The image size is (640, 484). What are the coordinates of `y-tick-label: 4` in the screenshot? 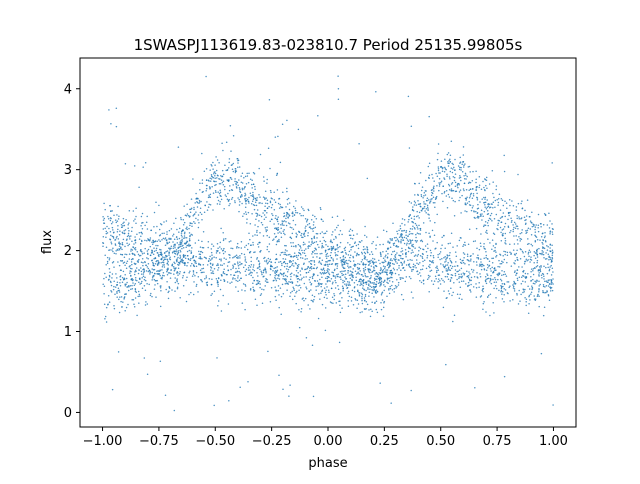 It's located at (68, 89).